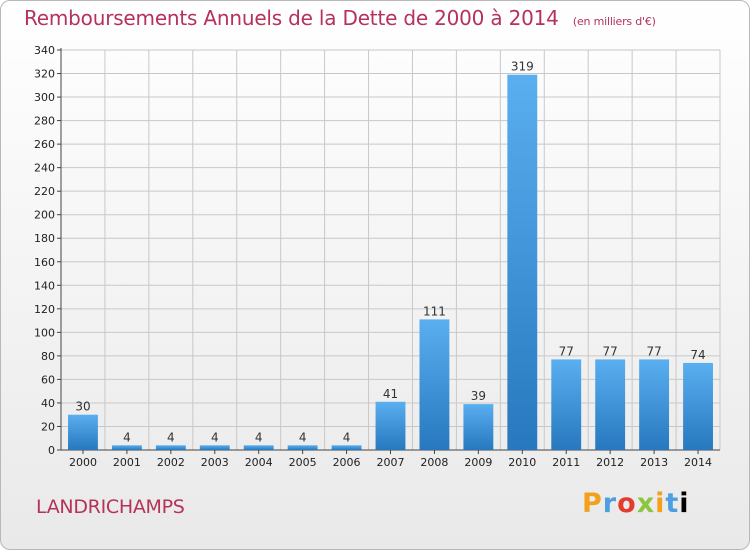  I want to click on data-label: 39, so click(478, 396).